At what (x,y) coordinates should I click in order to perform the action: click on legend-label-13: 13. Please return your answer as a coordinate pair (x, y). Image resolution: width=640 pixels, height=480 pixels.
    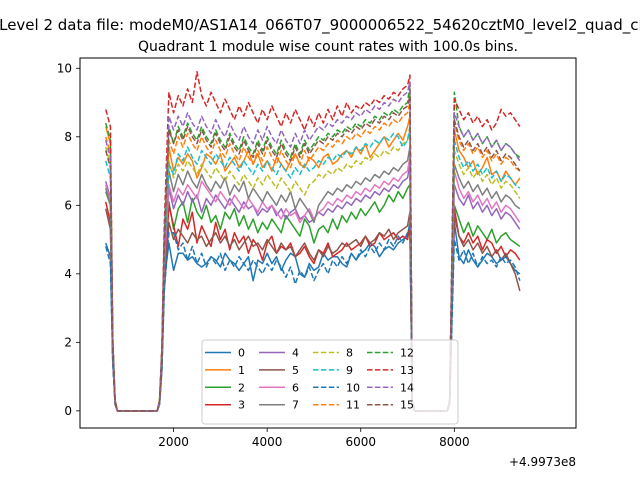
    Looking at the image, I should click on (407, 370).